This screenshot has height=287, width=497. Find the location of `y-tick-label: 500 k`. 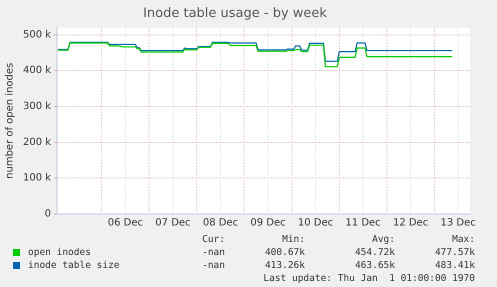

y-tick-label: 500 k is located at coordinates (37, 34).